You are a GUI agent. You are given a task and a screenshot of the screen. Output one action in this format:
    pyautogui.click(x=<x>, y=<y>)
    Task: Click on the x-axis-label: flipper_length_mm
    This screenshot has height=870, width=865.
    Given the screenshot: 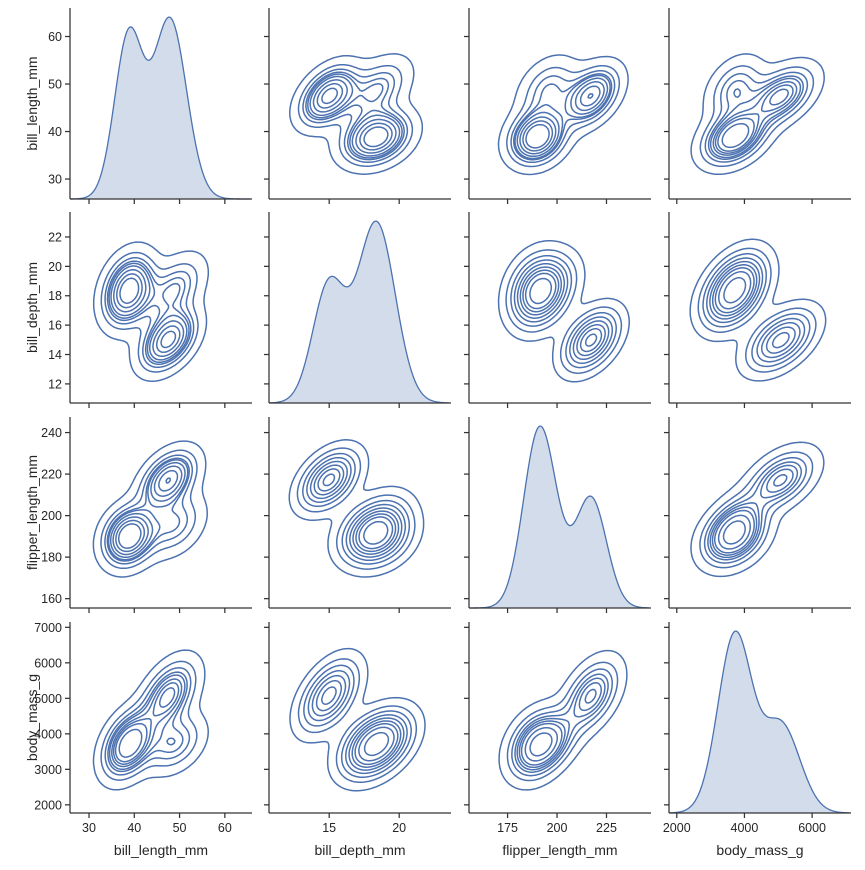 What is the action you would take?
    pyautogui.click(x=559, y=850)
    